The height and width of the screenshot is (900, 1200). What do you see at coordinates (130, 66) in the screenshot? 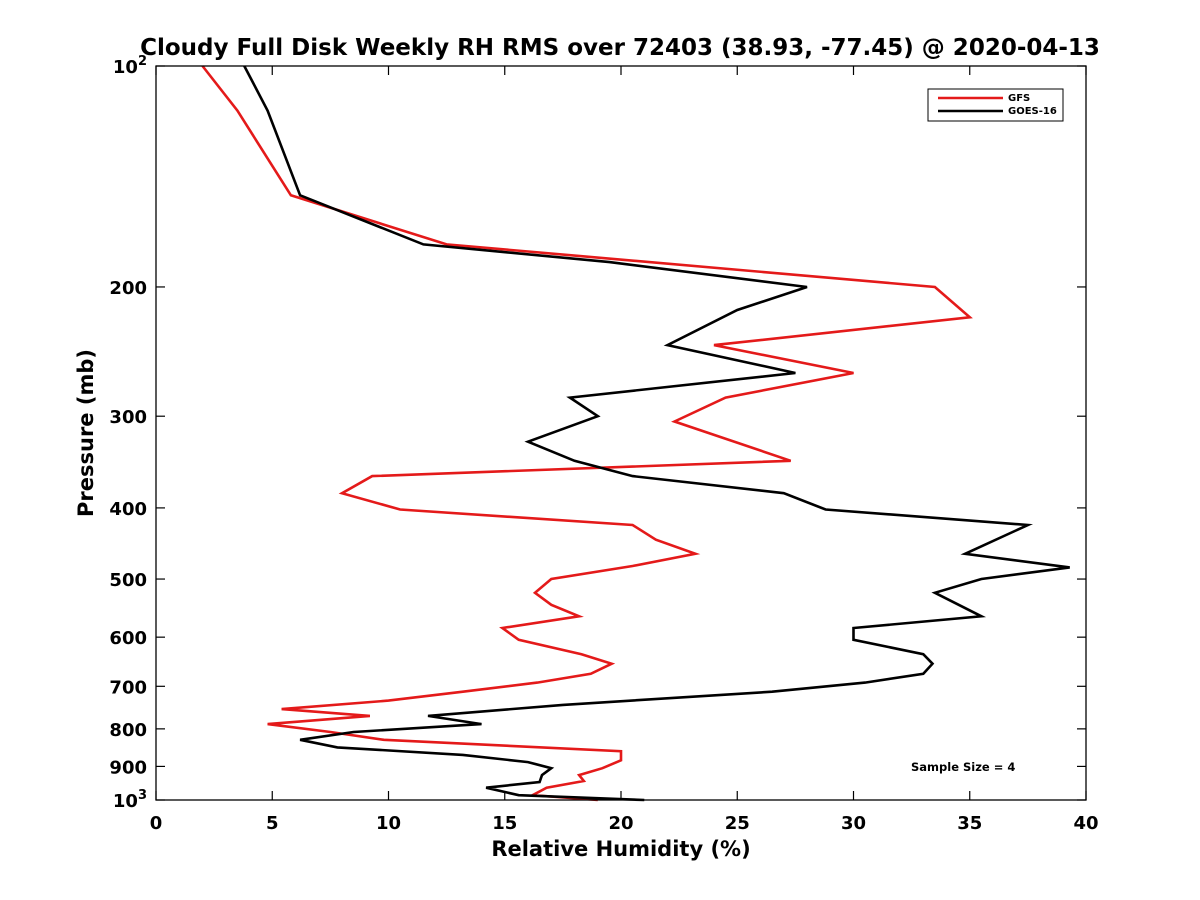
I see `y-tick-label: 10²` at bounding box center [130, 66].